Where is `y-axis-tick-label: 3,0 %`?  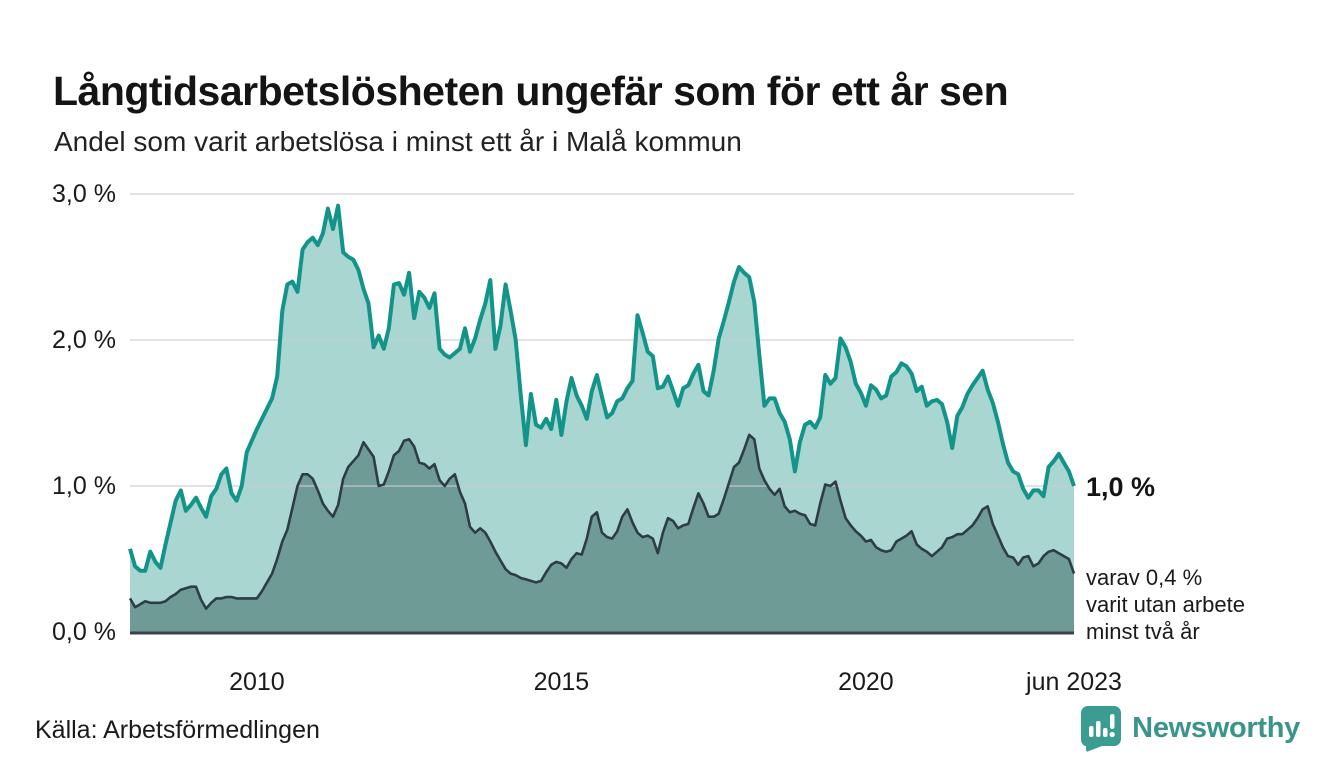
y-axis-tick-label: 3,0 % is located at coordinates (84, 194).